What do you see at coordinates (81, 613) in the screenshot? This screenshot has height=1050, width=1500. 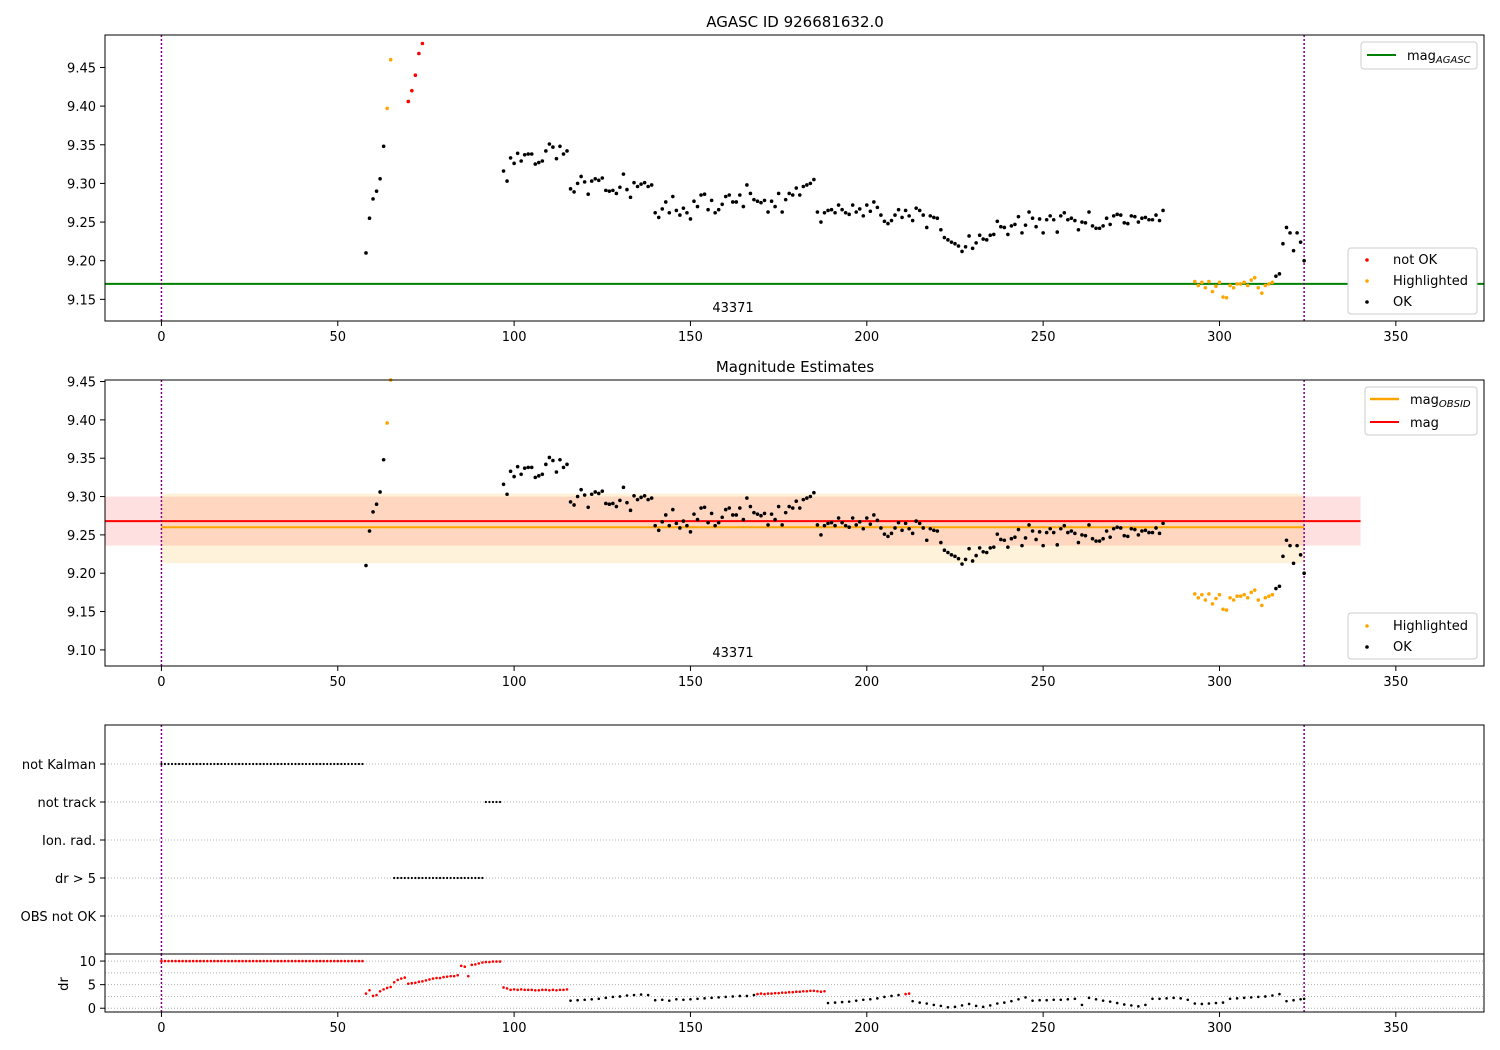 I see `y-tick-label: 9.15` at bounding box center [81, 613].